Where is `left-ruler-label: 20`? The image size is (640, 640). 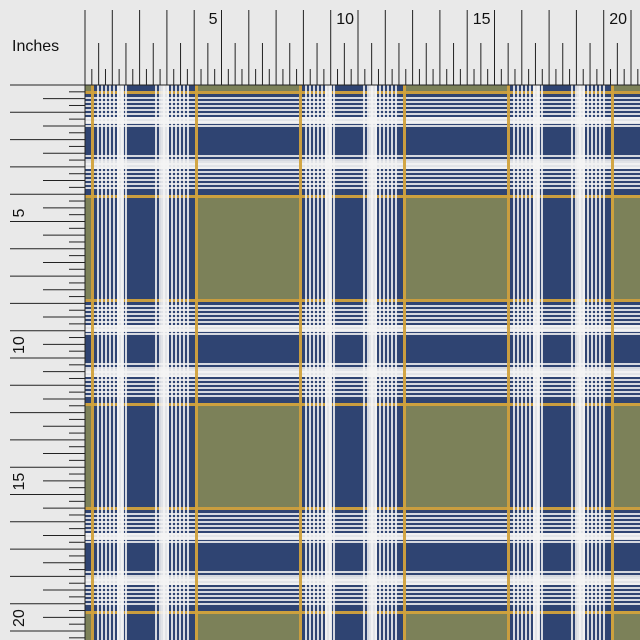 left-ruler-label: 20 is located at coordinates (19, 618).